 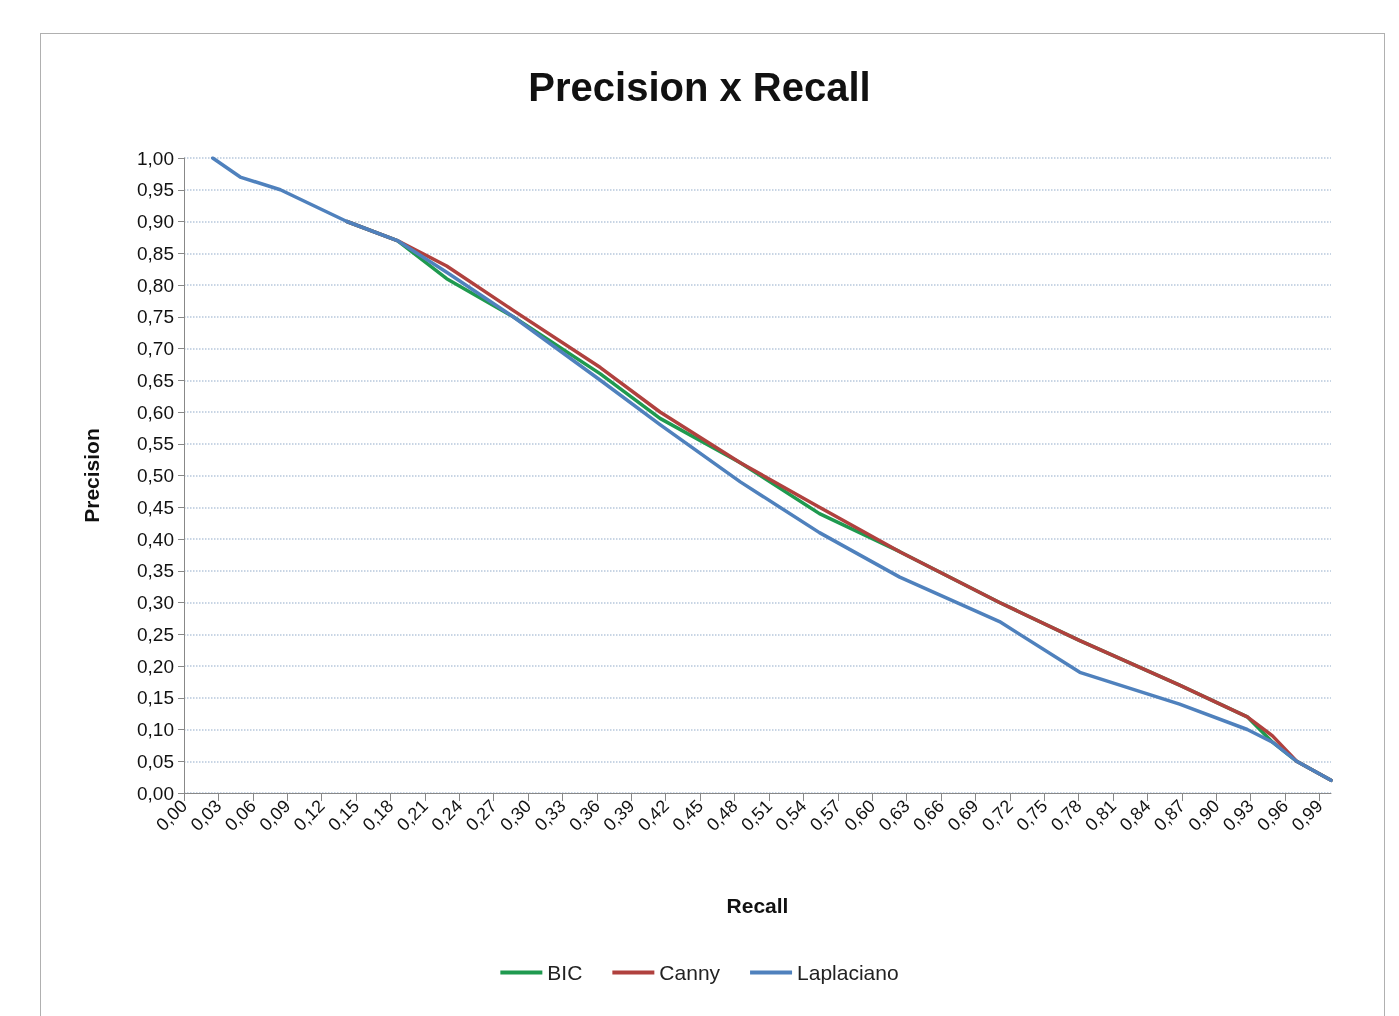 I want to click on x-axis-title: Recall, so click(x=757, y=905).